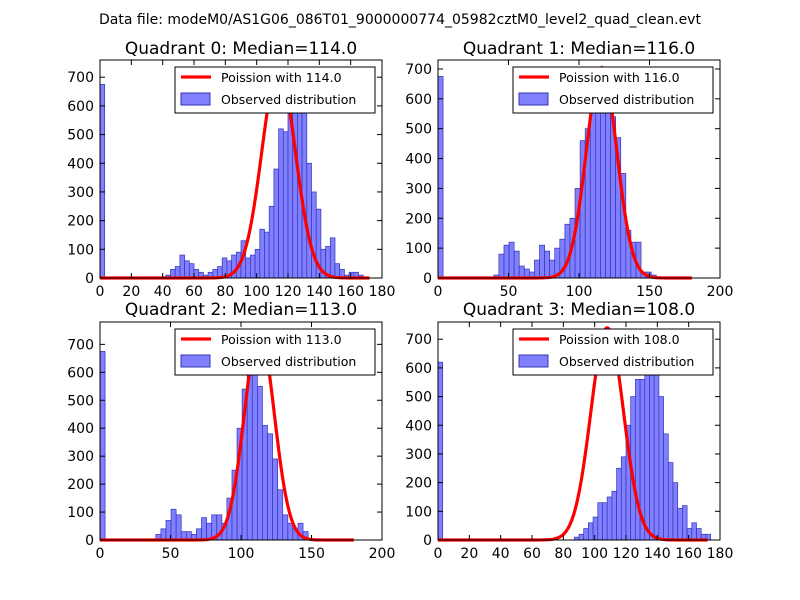  What do you see at coordinates (626, 99) in the screenshot?
I see `quadrant-1-legend-hist-label: Observed distribution` at bounding box center [626, 99].